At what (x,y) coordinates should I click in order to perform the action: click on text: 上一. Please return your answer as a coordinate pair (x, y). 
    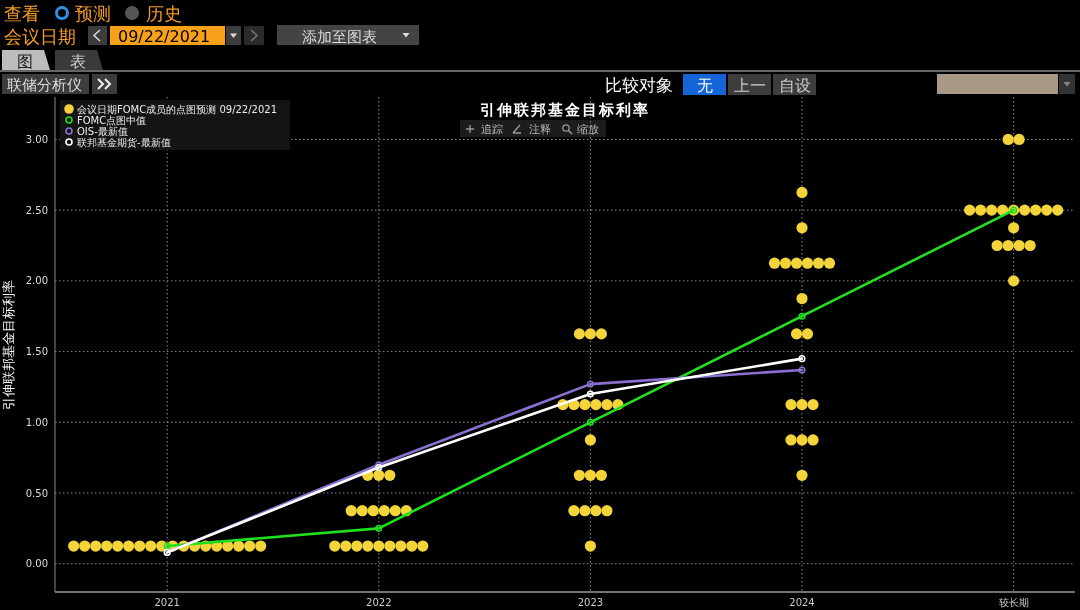
    Looking at the image, I should click on (749, 85).